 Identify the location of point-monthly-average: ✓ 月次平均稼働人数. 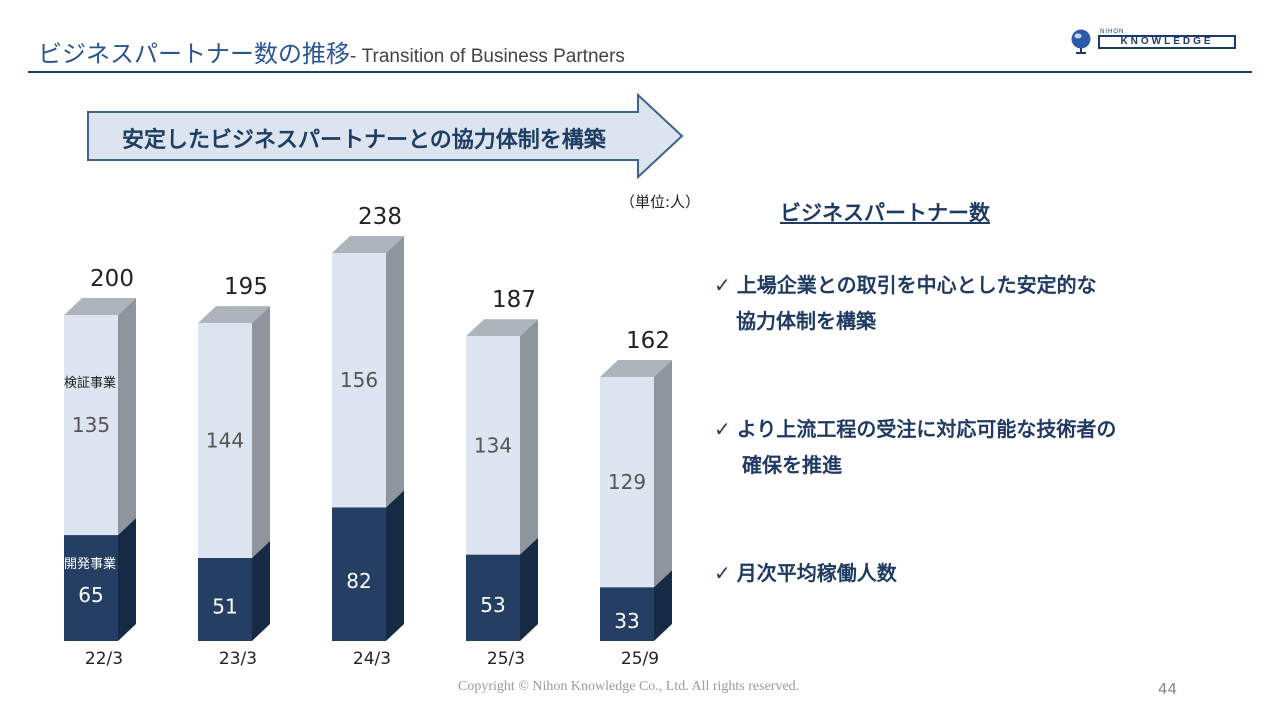
(805, 573).